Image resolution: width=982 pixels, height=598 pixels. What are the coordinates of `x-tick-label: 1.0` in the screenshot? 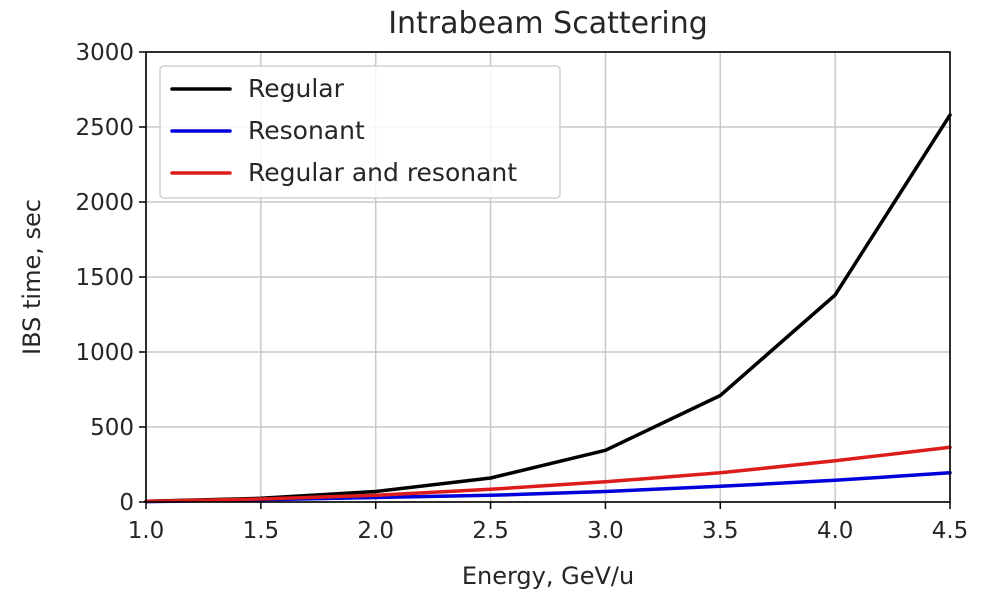 It's located at (146, 531).